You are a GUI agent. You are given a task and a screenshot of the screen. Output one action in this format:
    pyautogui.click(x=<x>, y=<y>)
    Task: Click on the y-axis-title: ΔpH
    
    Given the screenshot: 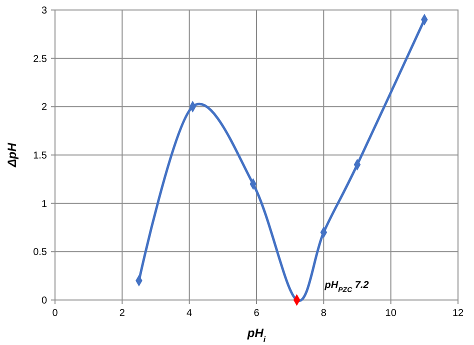 What is the action you would take?
    pyautogui.click(x=12, y=155)
    